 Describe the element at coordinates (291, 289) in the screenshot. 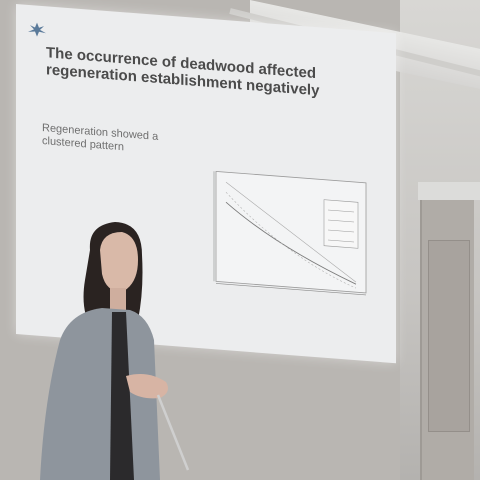

I see `chart-x-axis` at that location.